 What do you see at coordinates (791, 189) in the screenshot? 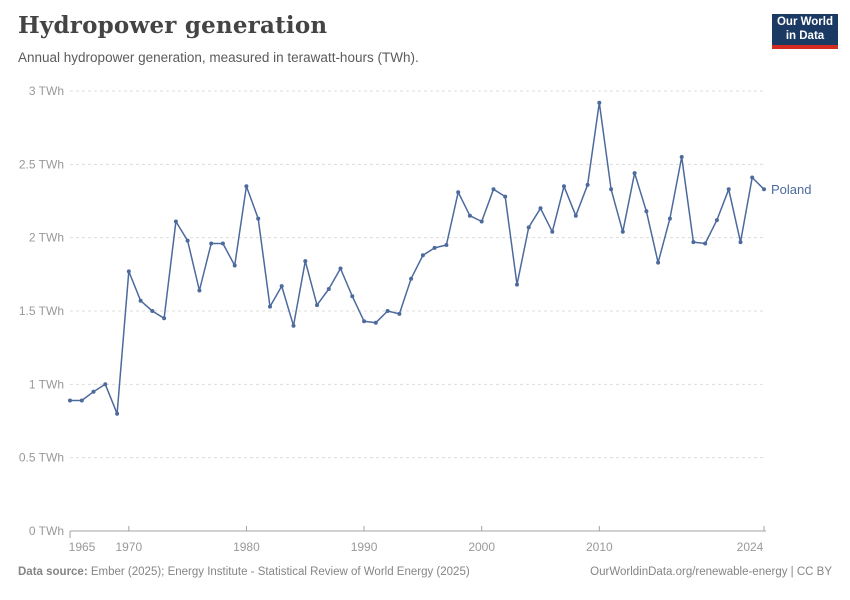
I see `series-label: Poland` at bounding box center [791, 189].